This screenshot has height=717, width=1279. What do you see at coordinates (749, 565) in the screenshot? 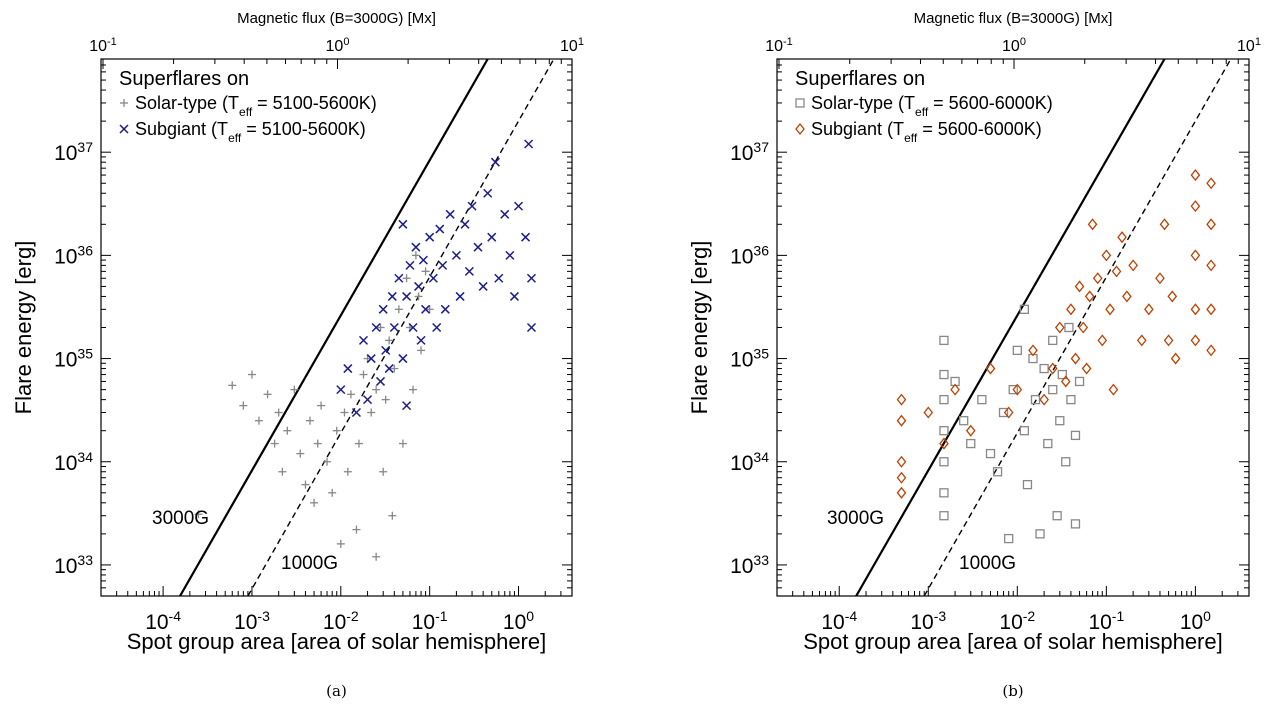
I see `y-tick-label: 1033` at bounding box center [749, 565].